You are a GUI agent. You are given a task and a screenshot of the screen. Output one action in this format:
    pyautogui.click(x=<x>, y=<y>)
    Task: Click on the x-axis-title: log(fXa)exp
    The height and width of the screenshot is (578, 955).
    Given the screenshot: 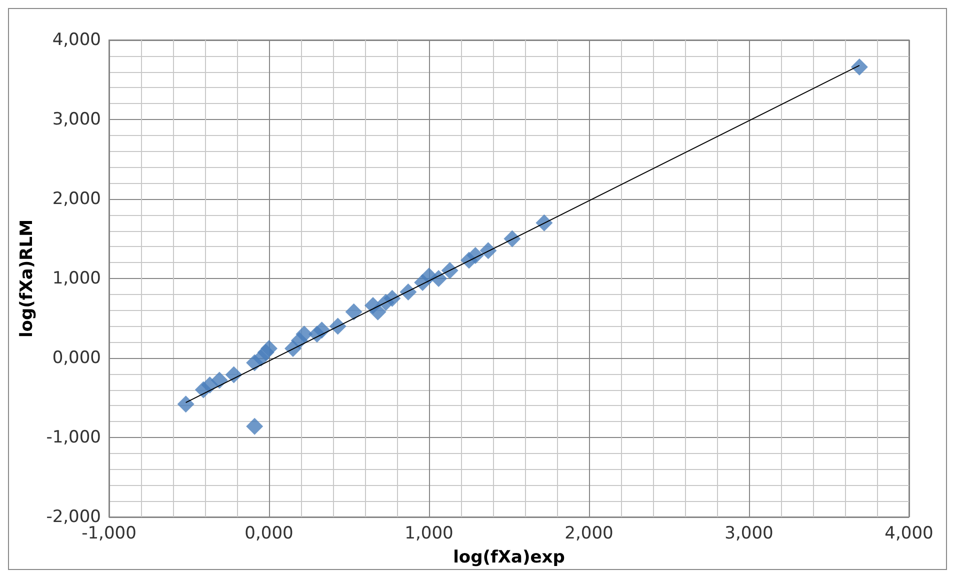 What is the action you would take?
    pyautogui.click(x=509, y=558)
    